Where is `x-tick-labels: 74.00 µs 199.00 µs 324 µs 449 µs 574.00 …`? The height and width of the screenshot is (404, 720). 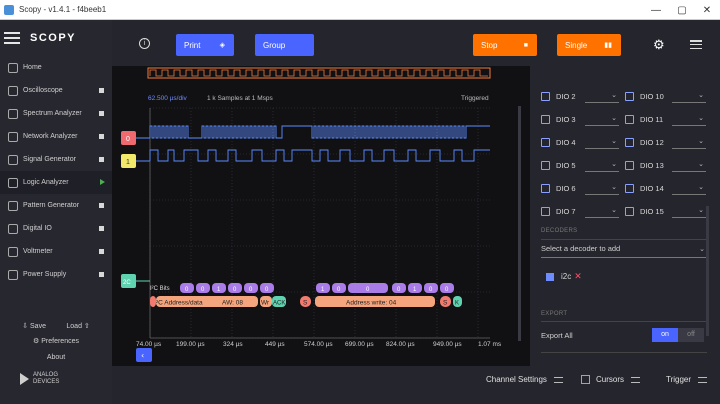 x-tick-labels: 74.00 µs 199.00 µs 324 µs 449 µs 574.00 … is located at coordinates (319, 344).